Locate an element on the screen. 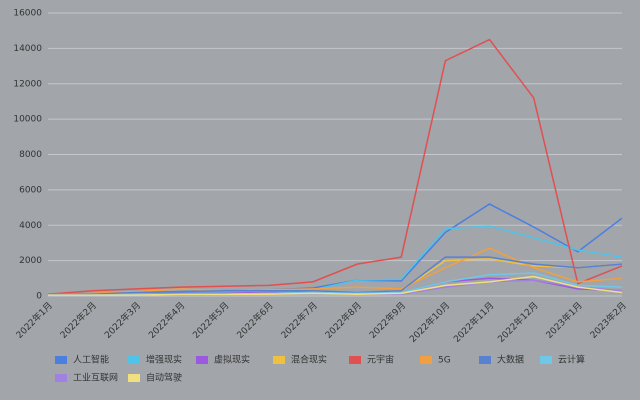 The image size is (640, 400). y-tick-label: 4000 is located at coordinates (30, 226).